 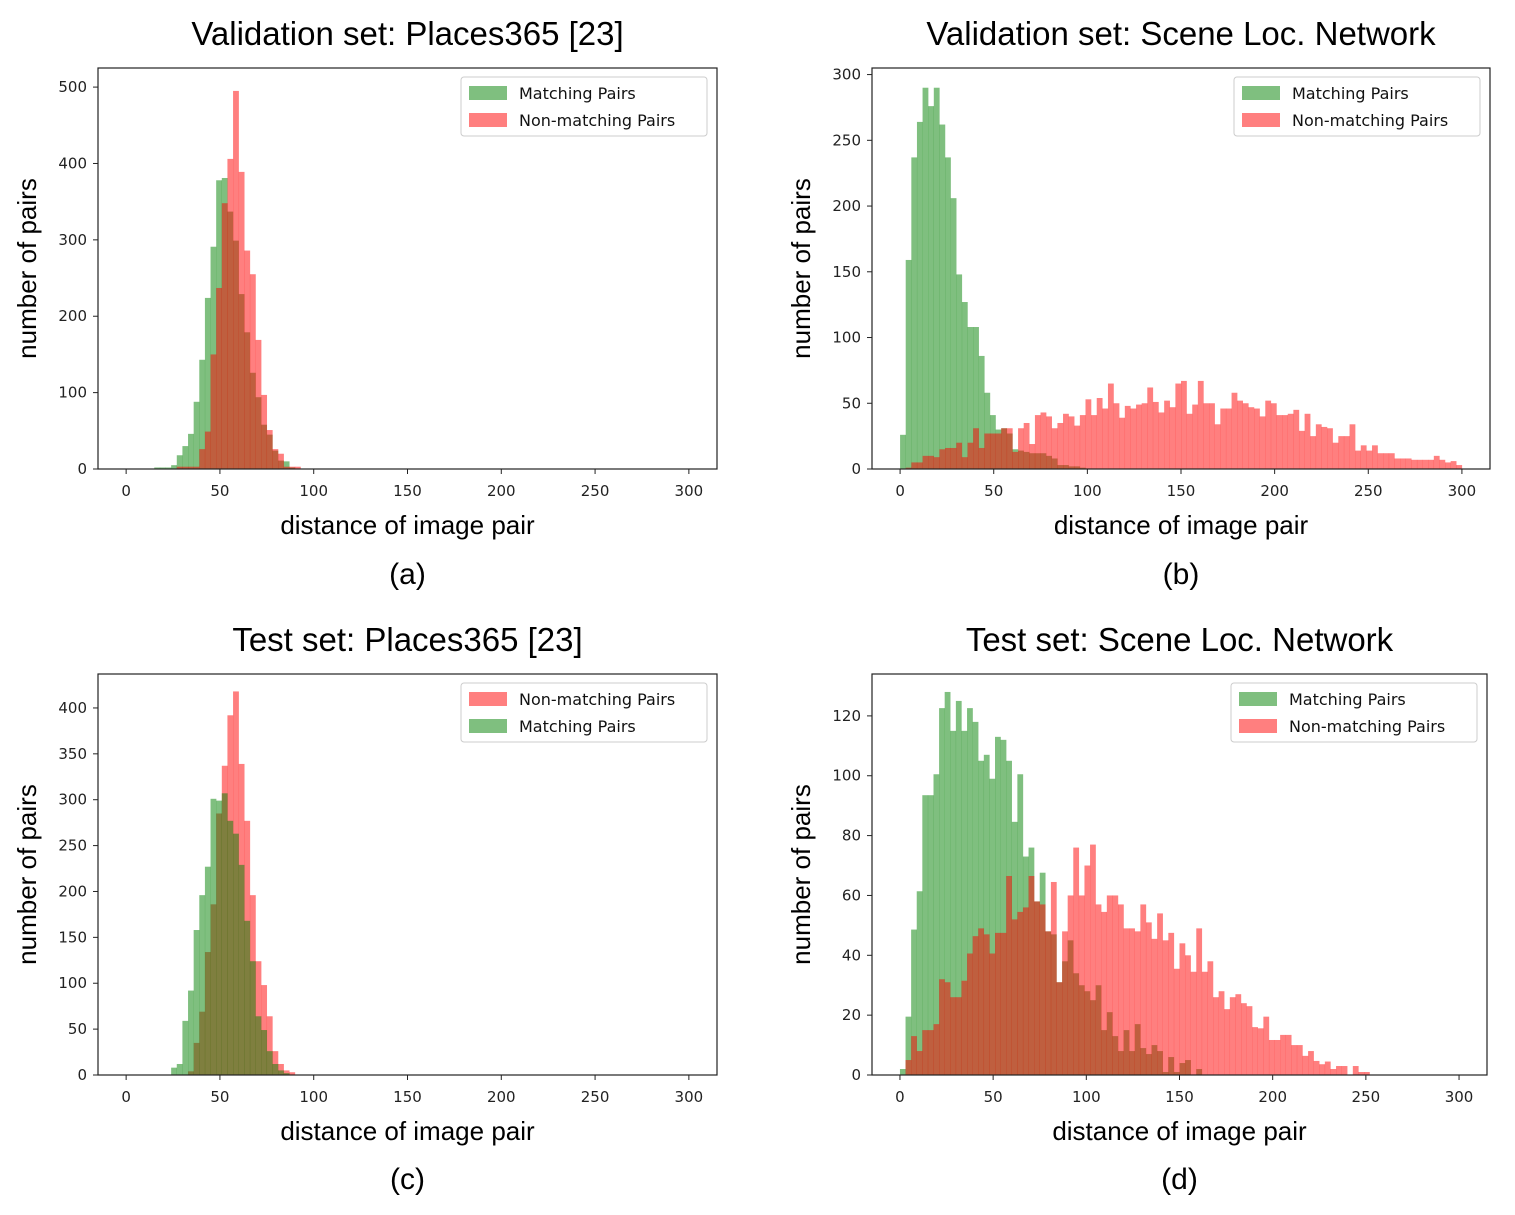 I want to click on legend-box, so click(x=584, y=106).